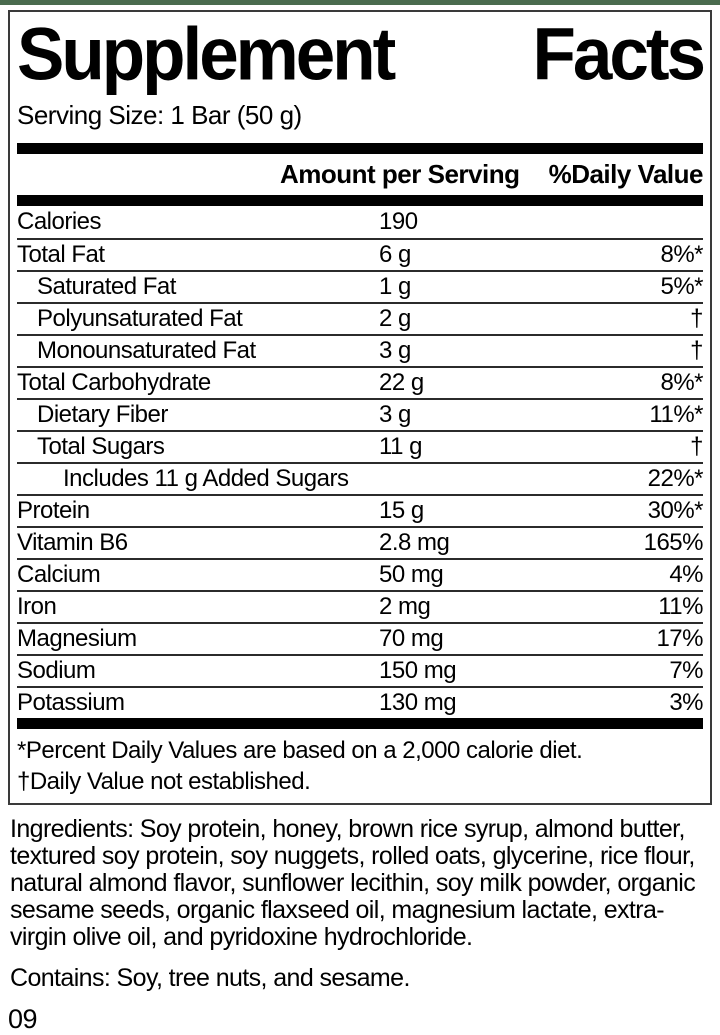  Describe the element at coordinates (360, 478) in the screenshot. I see `table-row: Includes 11 g Added Sugars 22%*` at that location.